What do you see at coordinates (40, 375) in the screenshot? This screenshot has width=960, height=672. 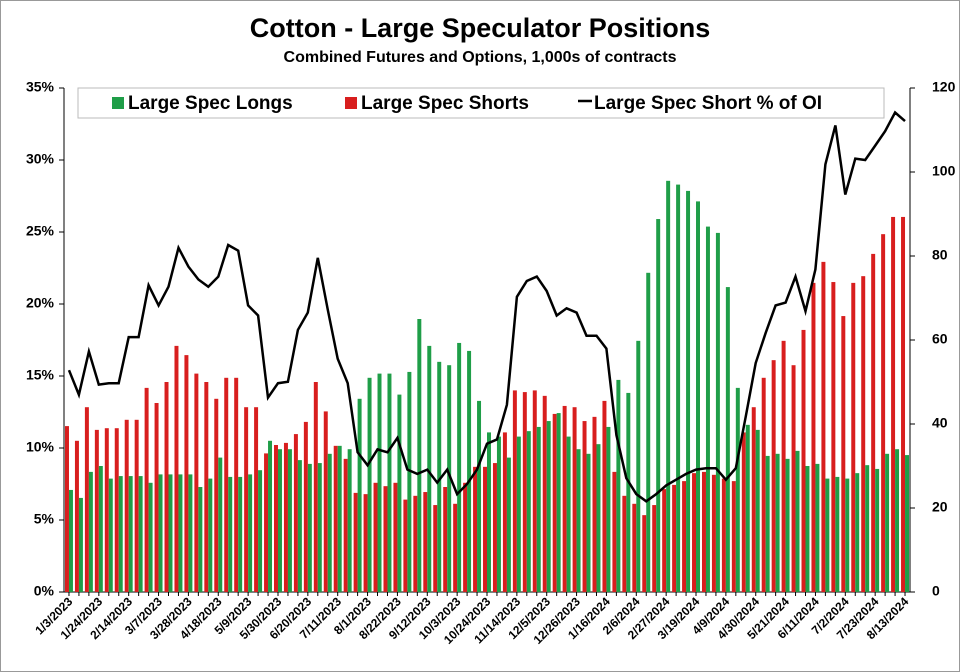 I see `y-tick-label: 15%` at bounding box center [40, 375].